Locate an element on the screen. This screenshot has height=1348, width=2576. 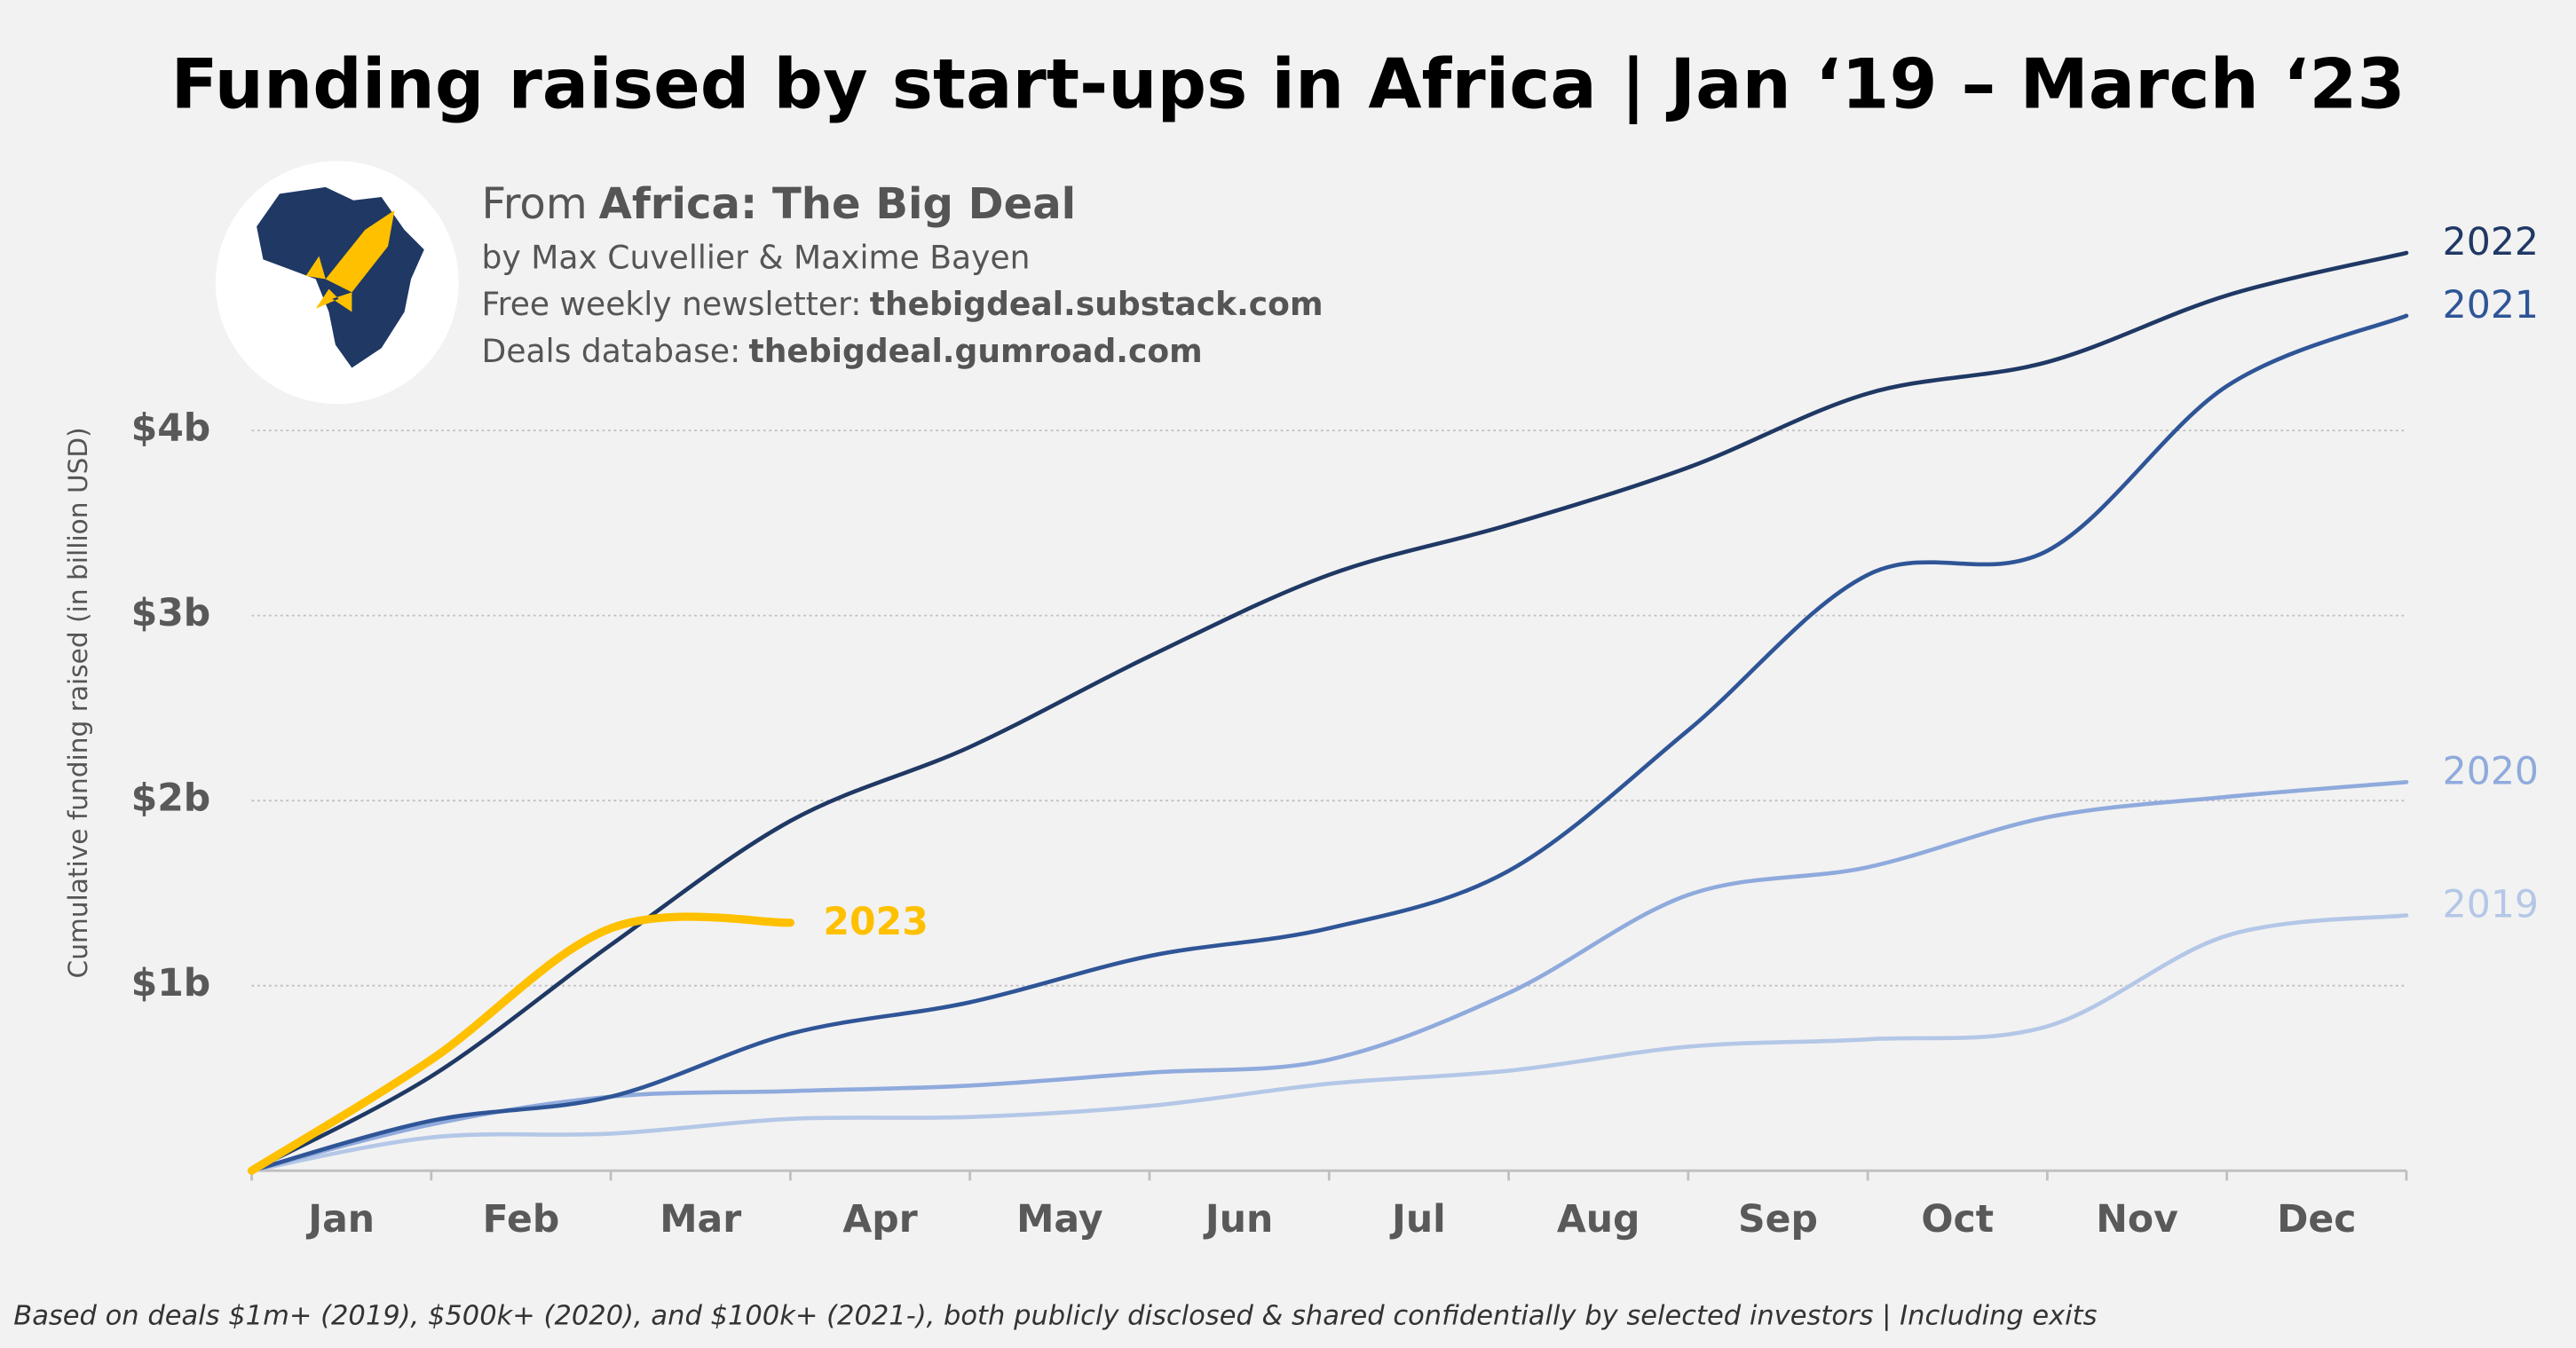
x-tick-label: Jul is located at coordinates (1417, 1220).